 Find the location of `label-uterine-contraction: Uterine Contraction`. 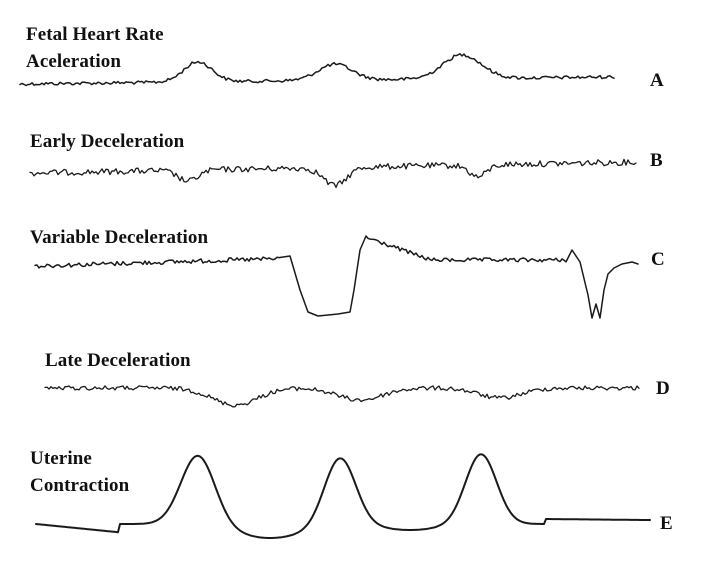

label-uterine-contraction: Uterine Contraction is located at coordinates (80, 472).